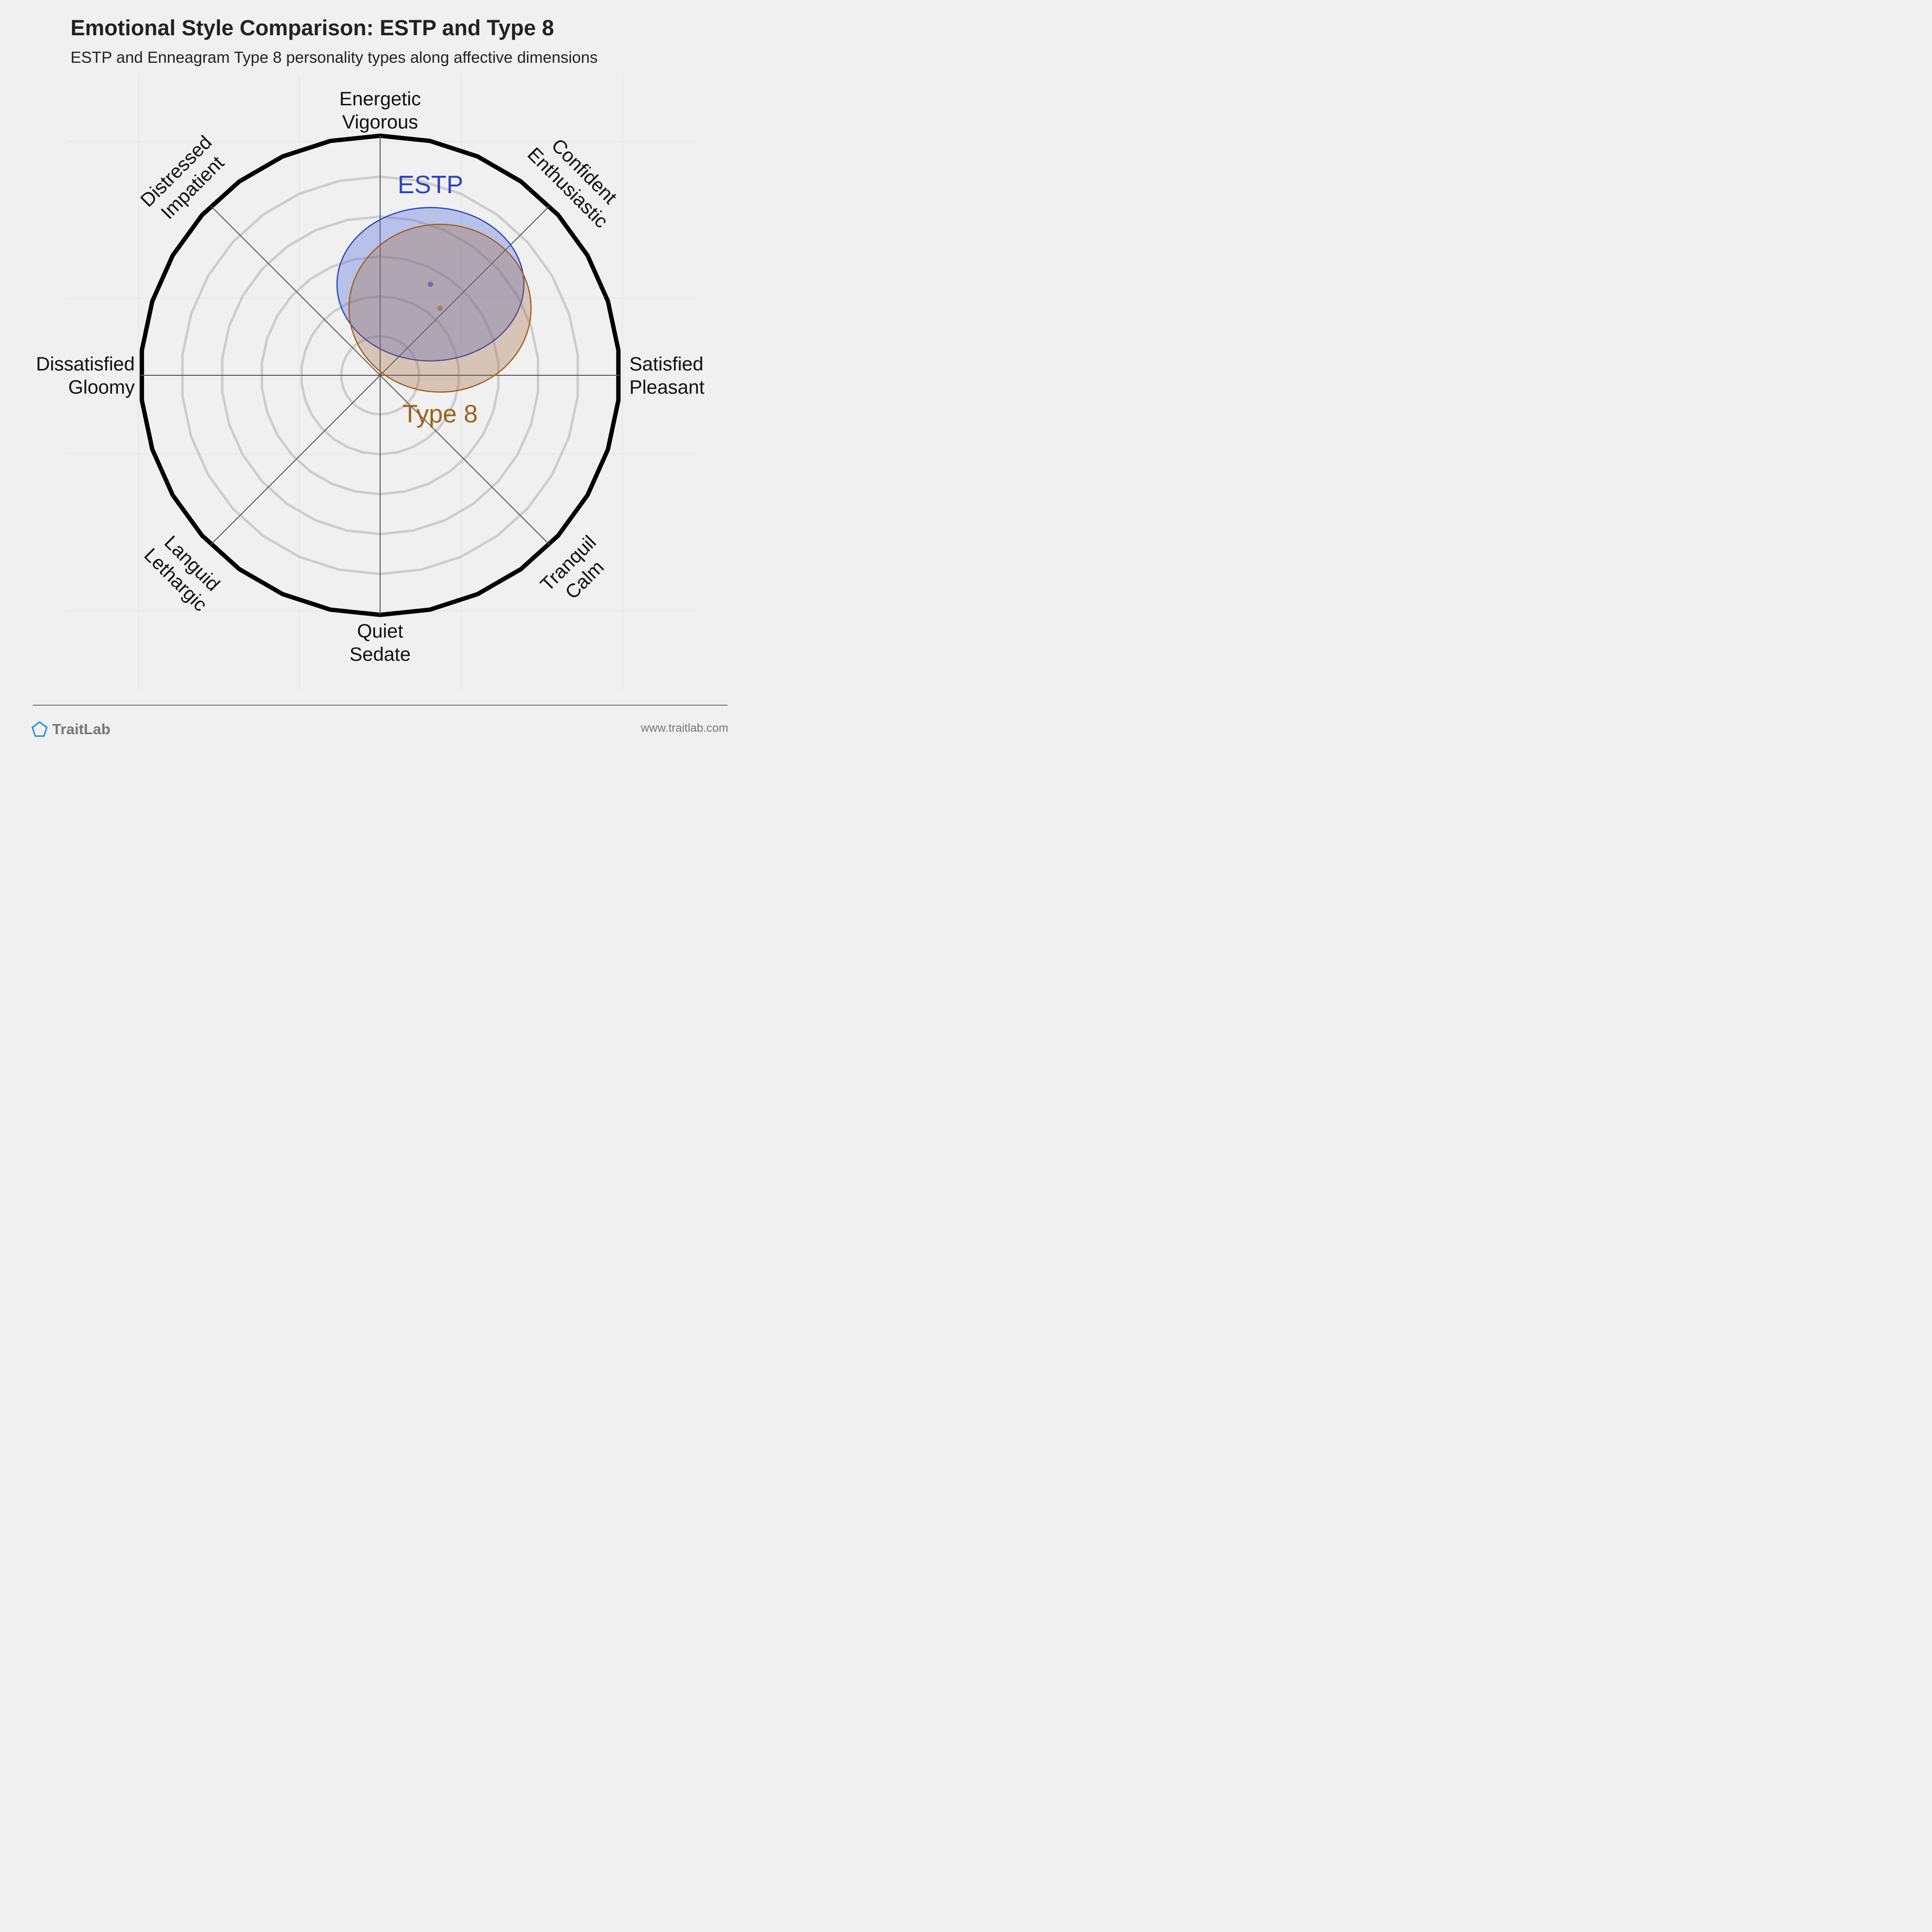 This screenshot has width=1932, height=1932. I want to click on series-label-1: Type 8, so click(440, 414).